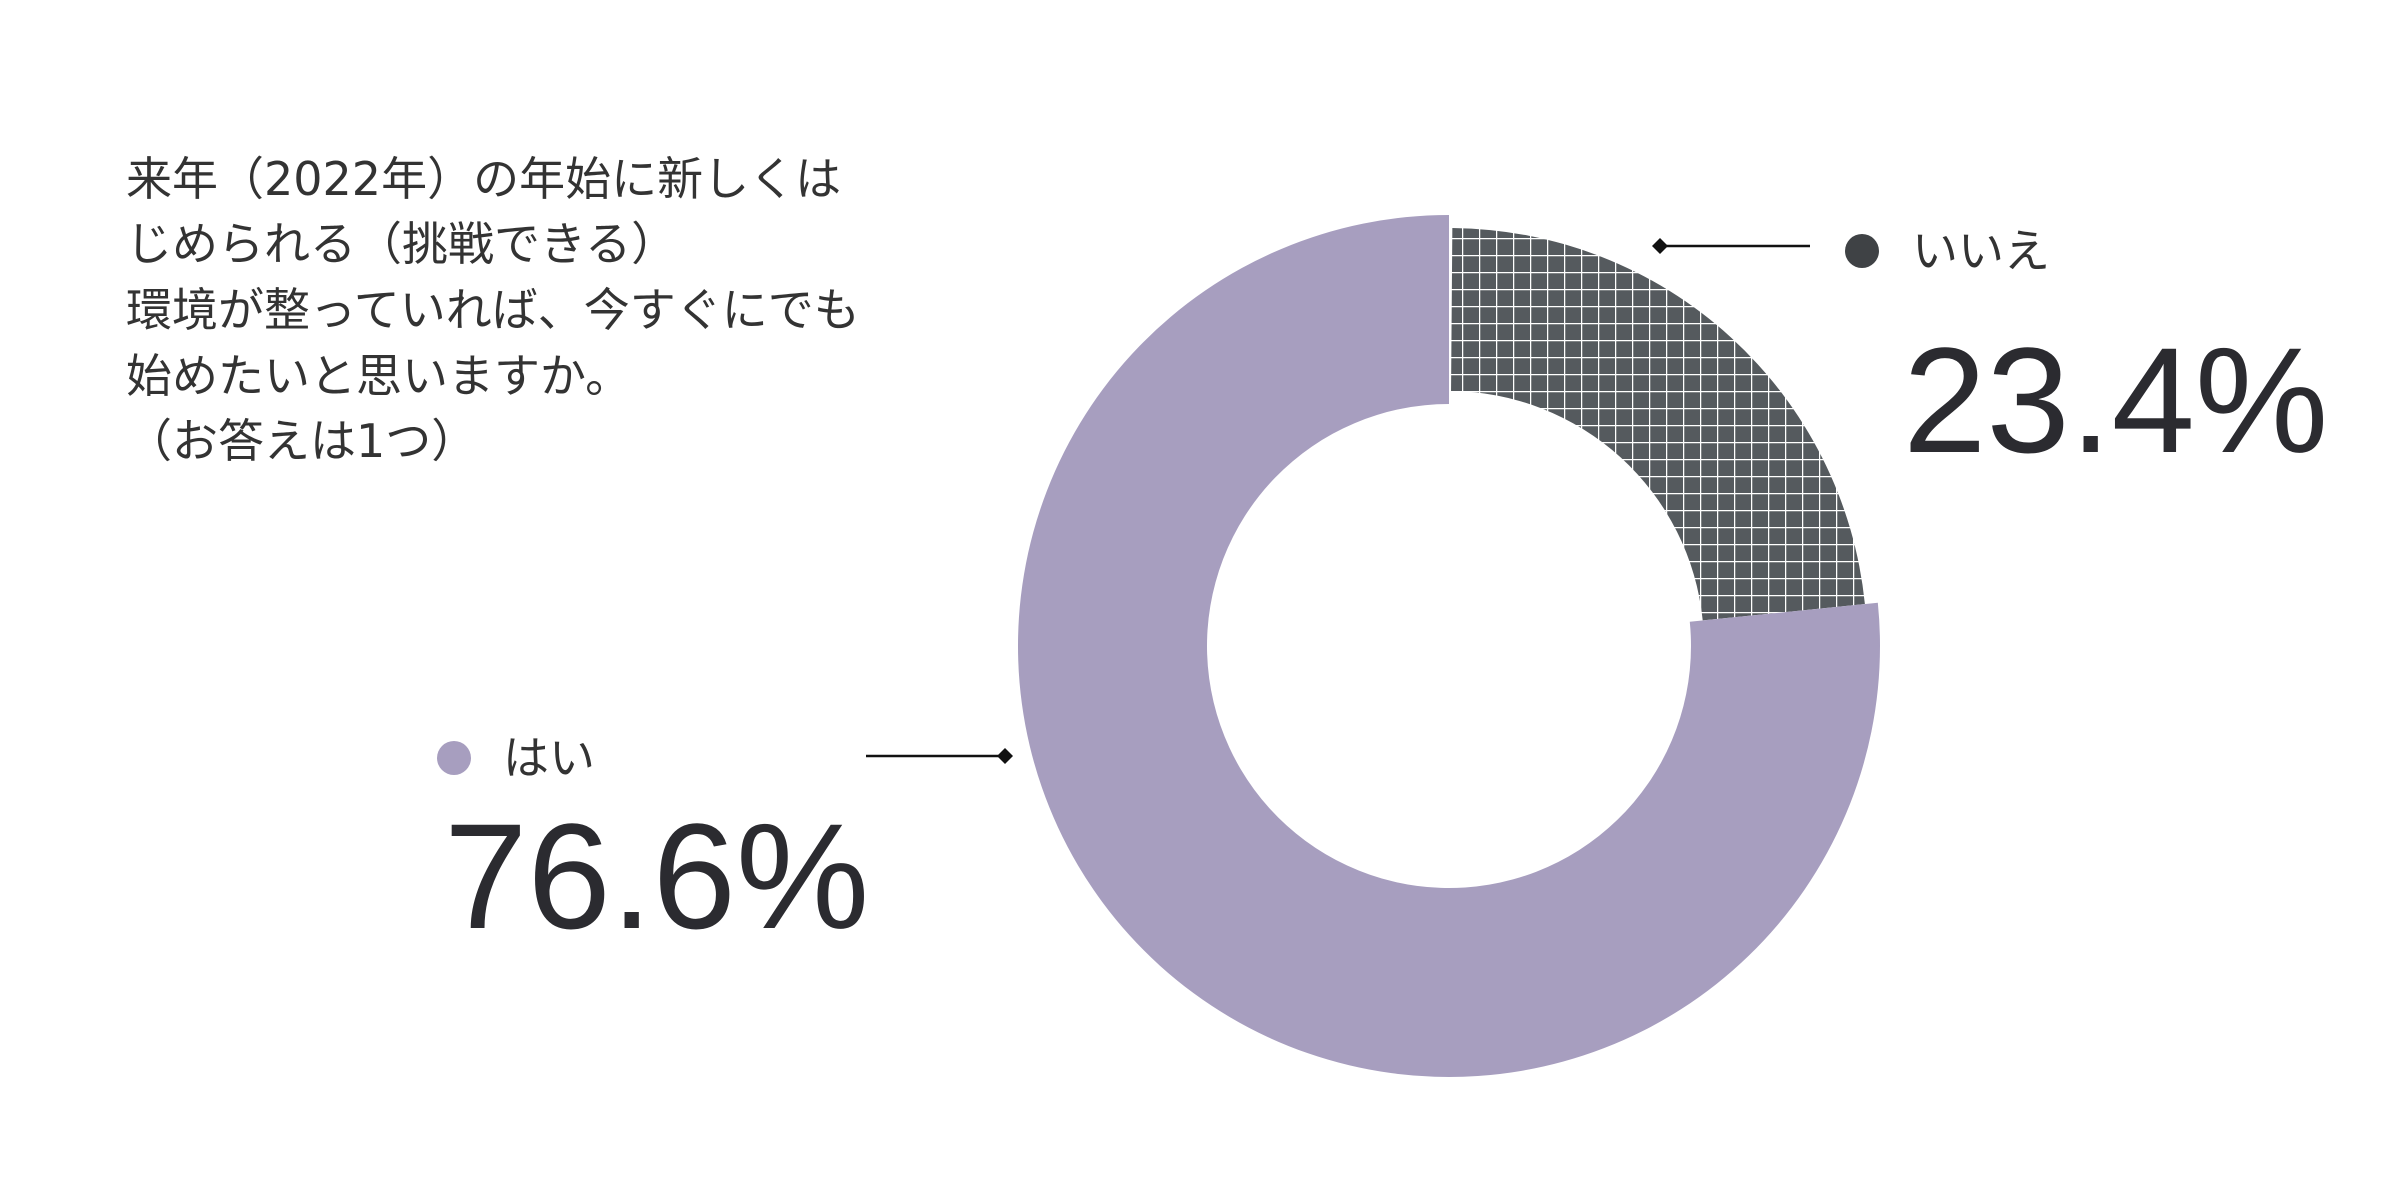 This screenshot has height=1200, width=2400. I want to click on slice, so click(1658, 424).